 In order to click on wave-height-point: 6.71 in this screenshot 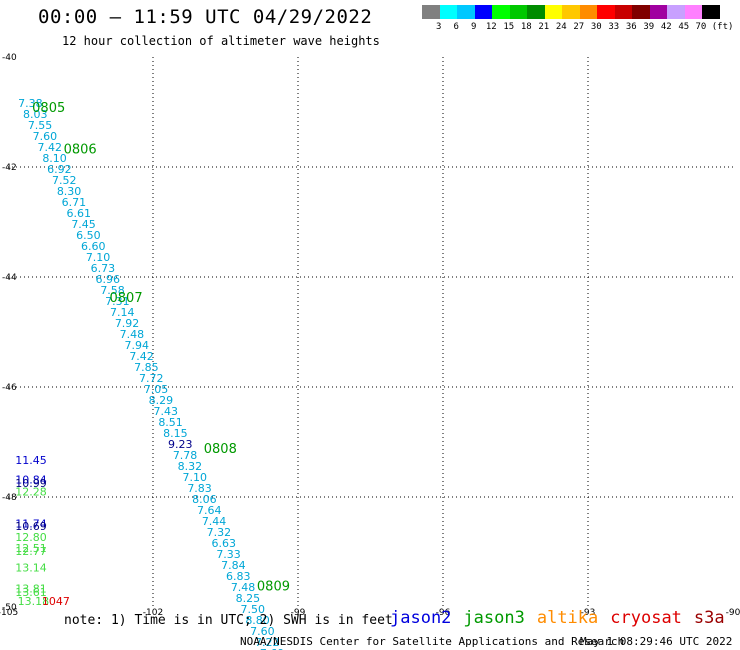, I will do `click(74, 202)`.